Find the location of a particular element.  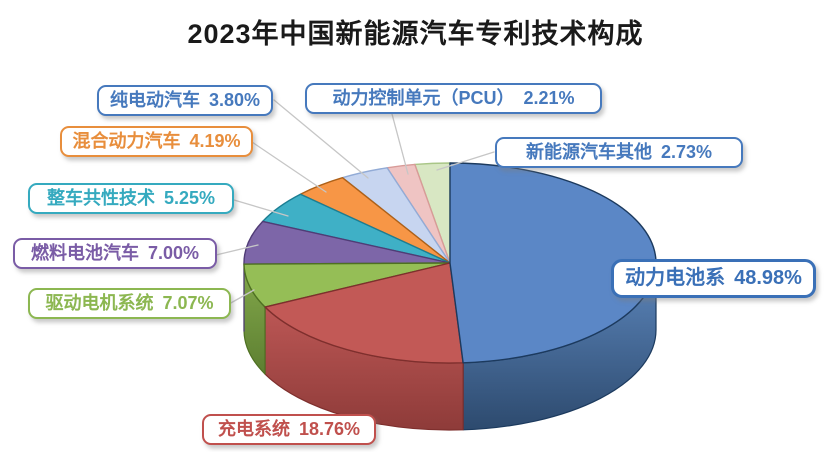

callout-hybrid-value: 4.19% is located at coordinates (215, 141).